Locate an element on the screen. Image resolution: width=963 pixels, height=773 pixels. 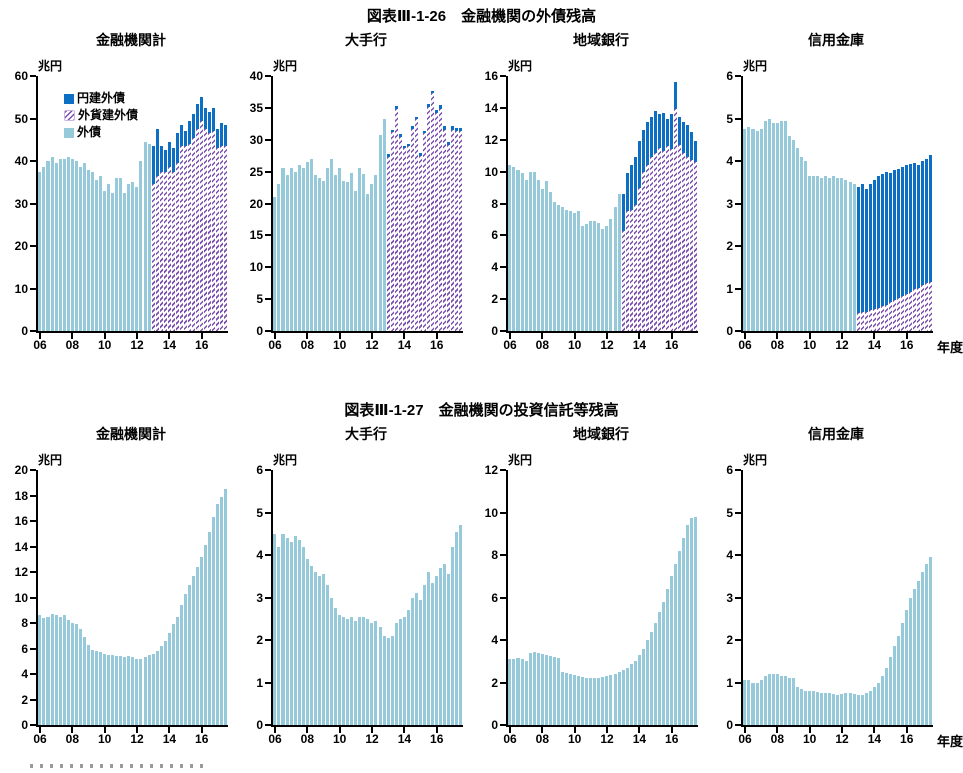
x-axis-tick-label: 12 is located at coordinates (607, 739).